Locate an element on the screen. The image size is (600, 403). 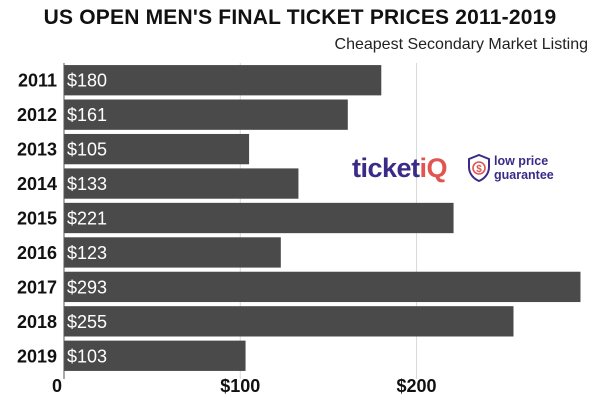
bar-2017 is located at coordinates (322, 287).